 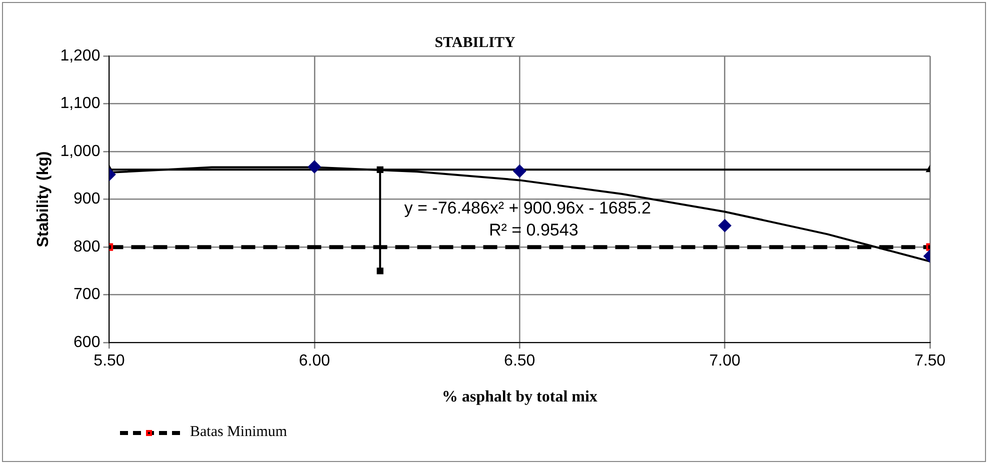 I want to click on annotation: R² = 0.9543, so click(x=533, y=230).